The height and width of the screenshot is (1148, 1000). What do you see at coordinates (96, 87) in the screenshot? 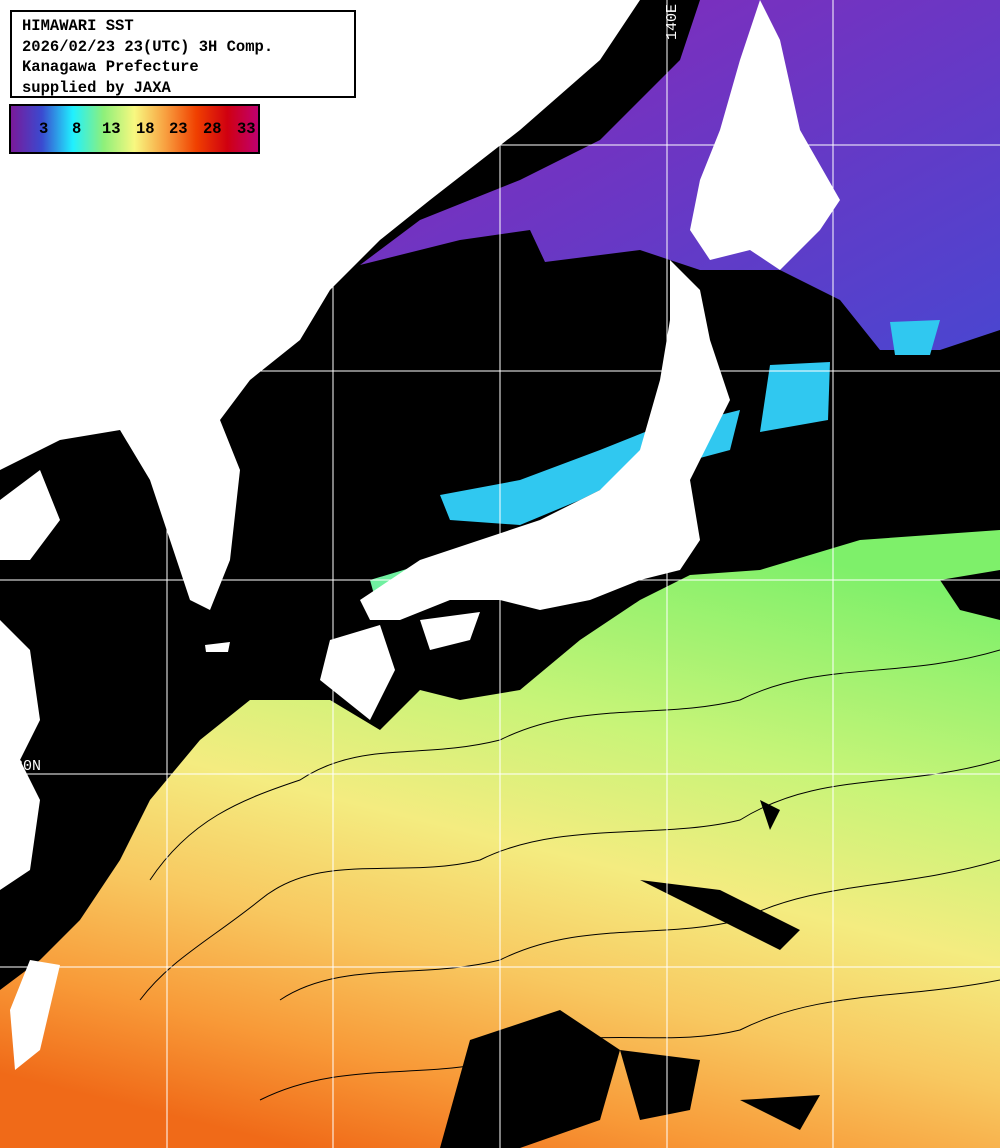
I see `title-line-4: supplied by JAXA` at bounding box center [96, 87].